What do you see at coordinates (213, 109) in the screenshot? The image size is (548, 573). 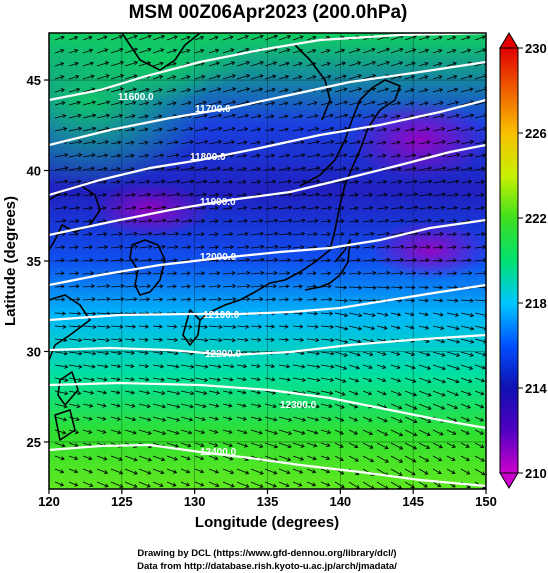 I see `height-contour-label: 11700.0` at bounding box center [213, 109].